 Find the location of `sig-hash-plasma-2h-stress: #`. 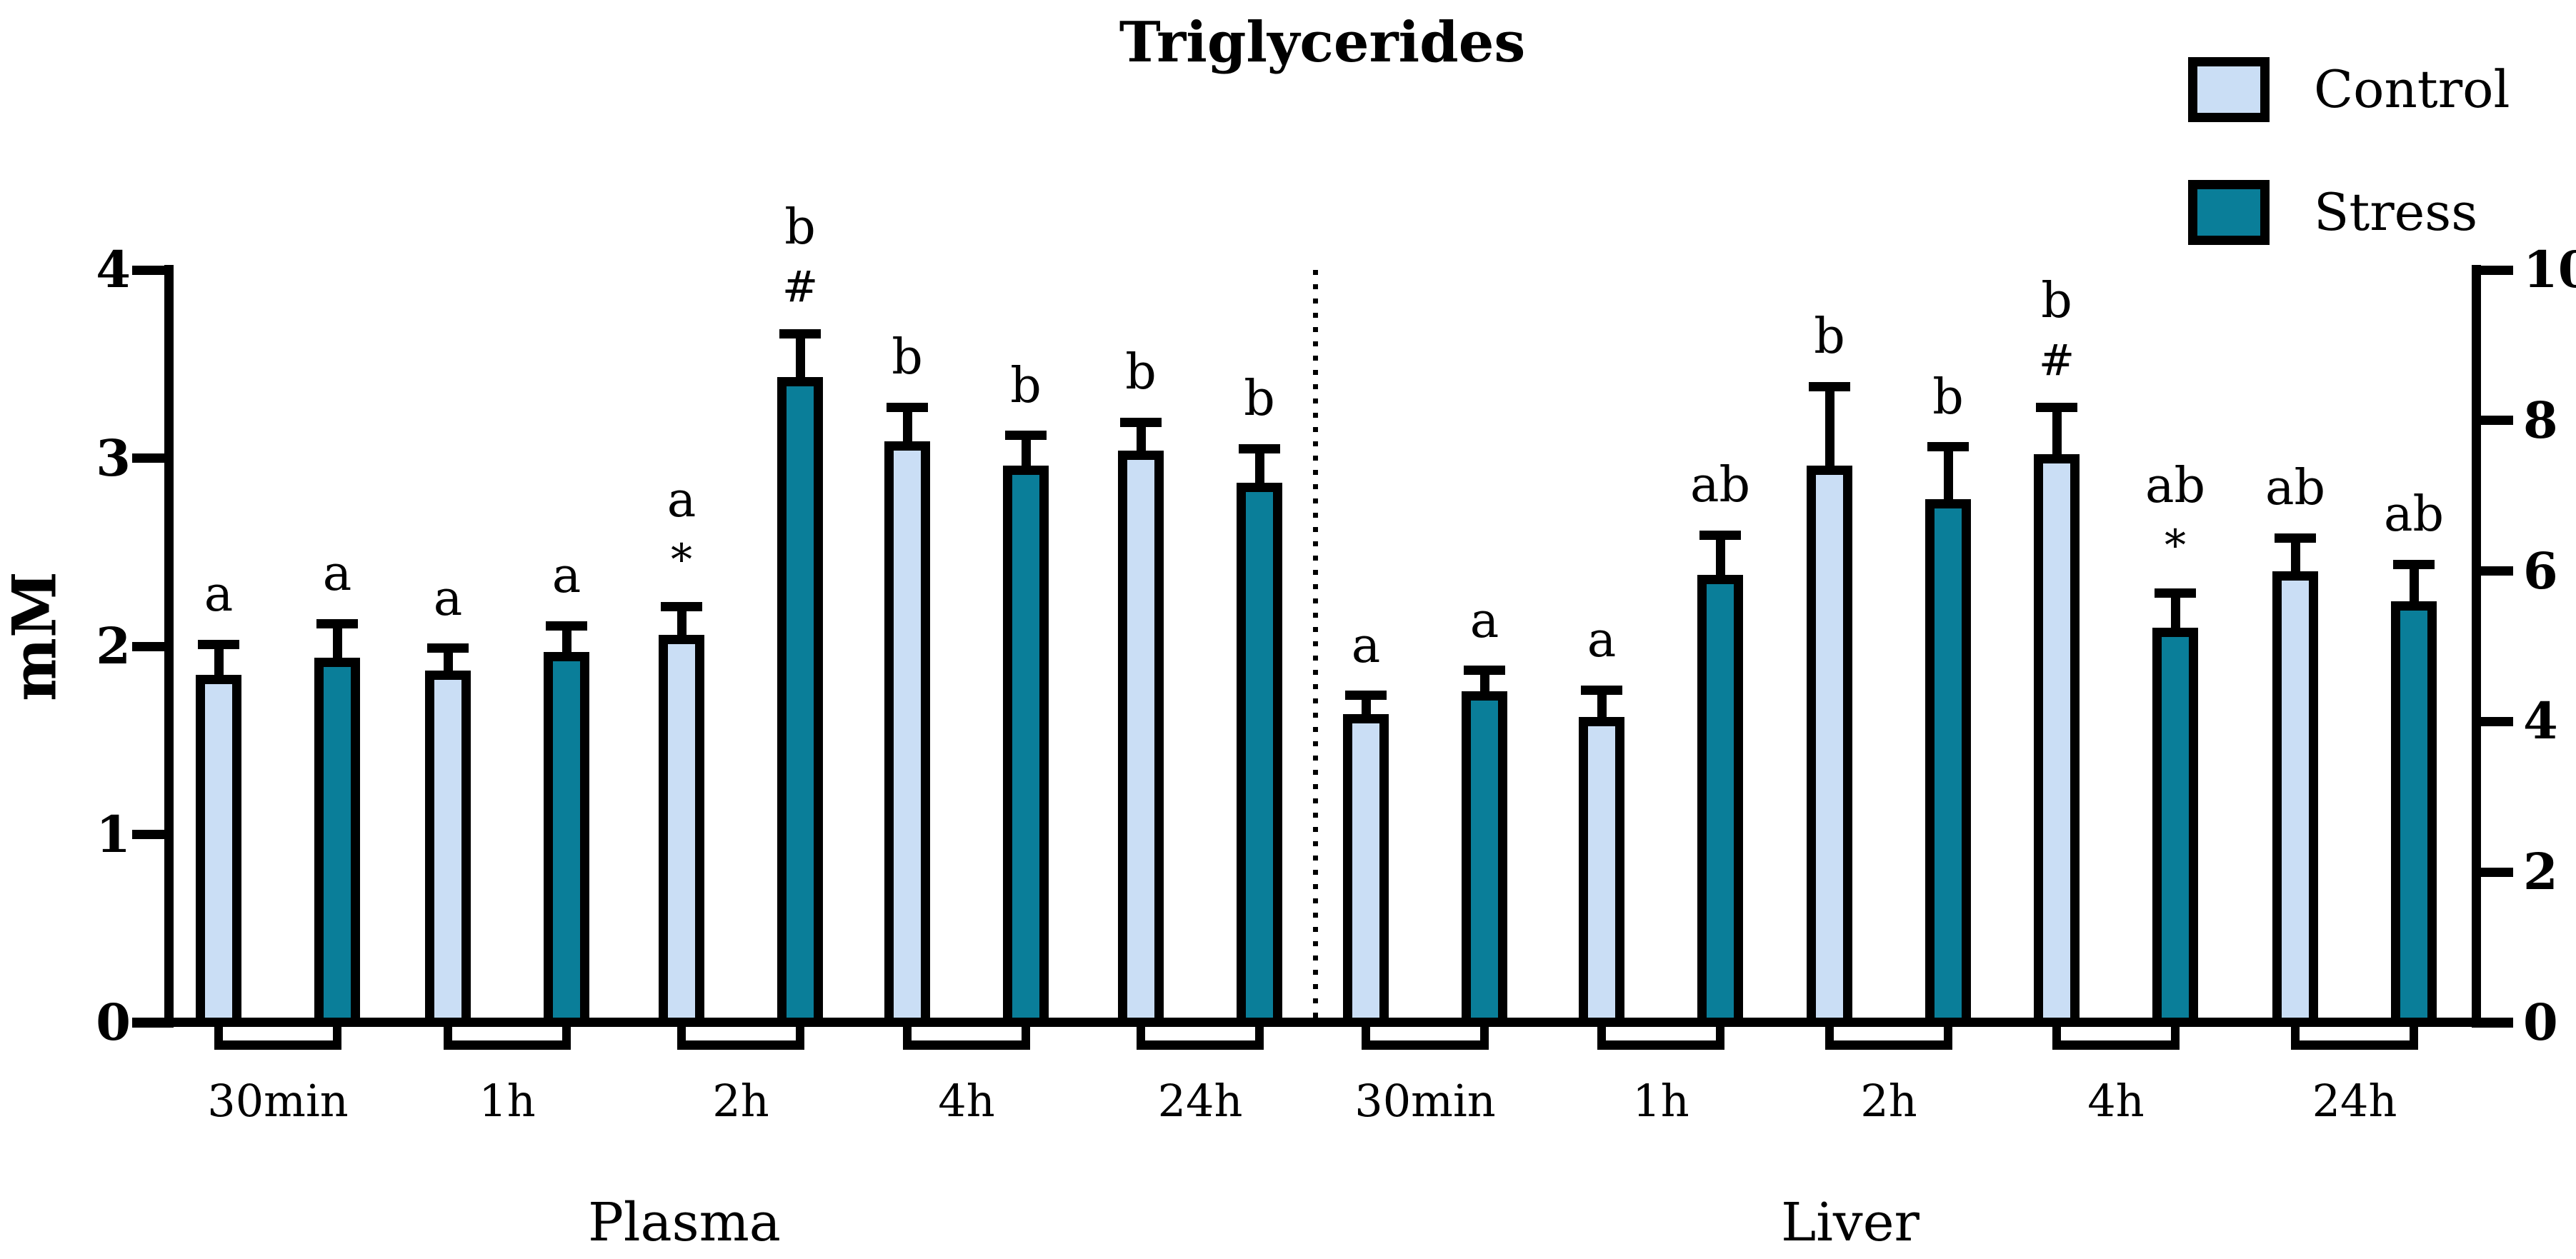

sig-hash-plasma-2h-stress: # is located at coordinates (801, 286).